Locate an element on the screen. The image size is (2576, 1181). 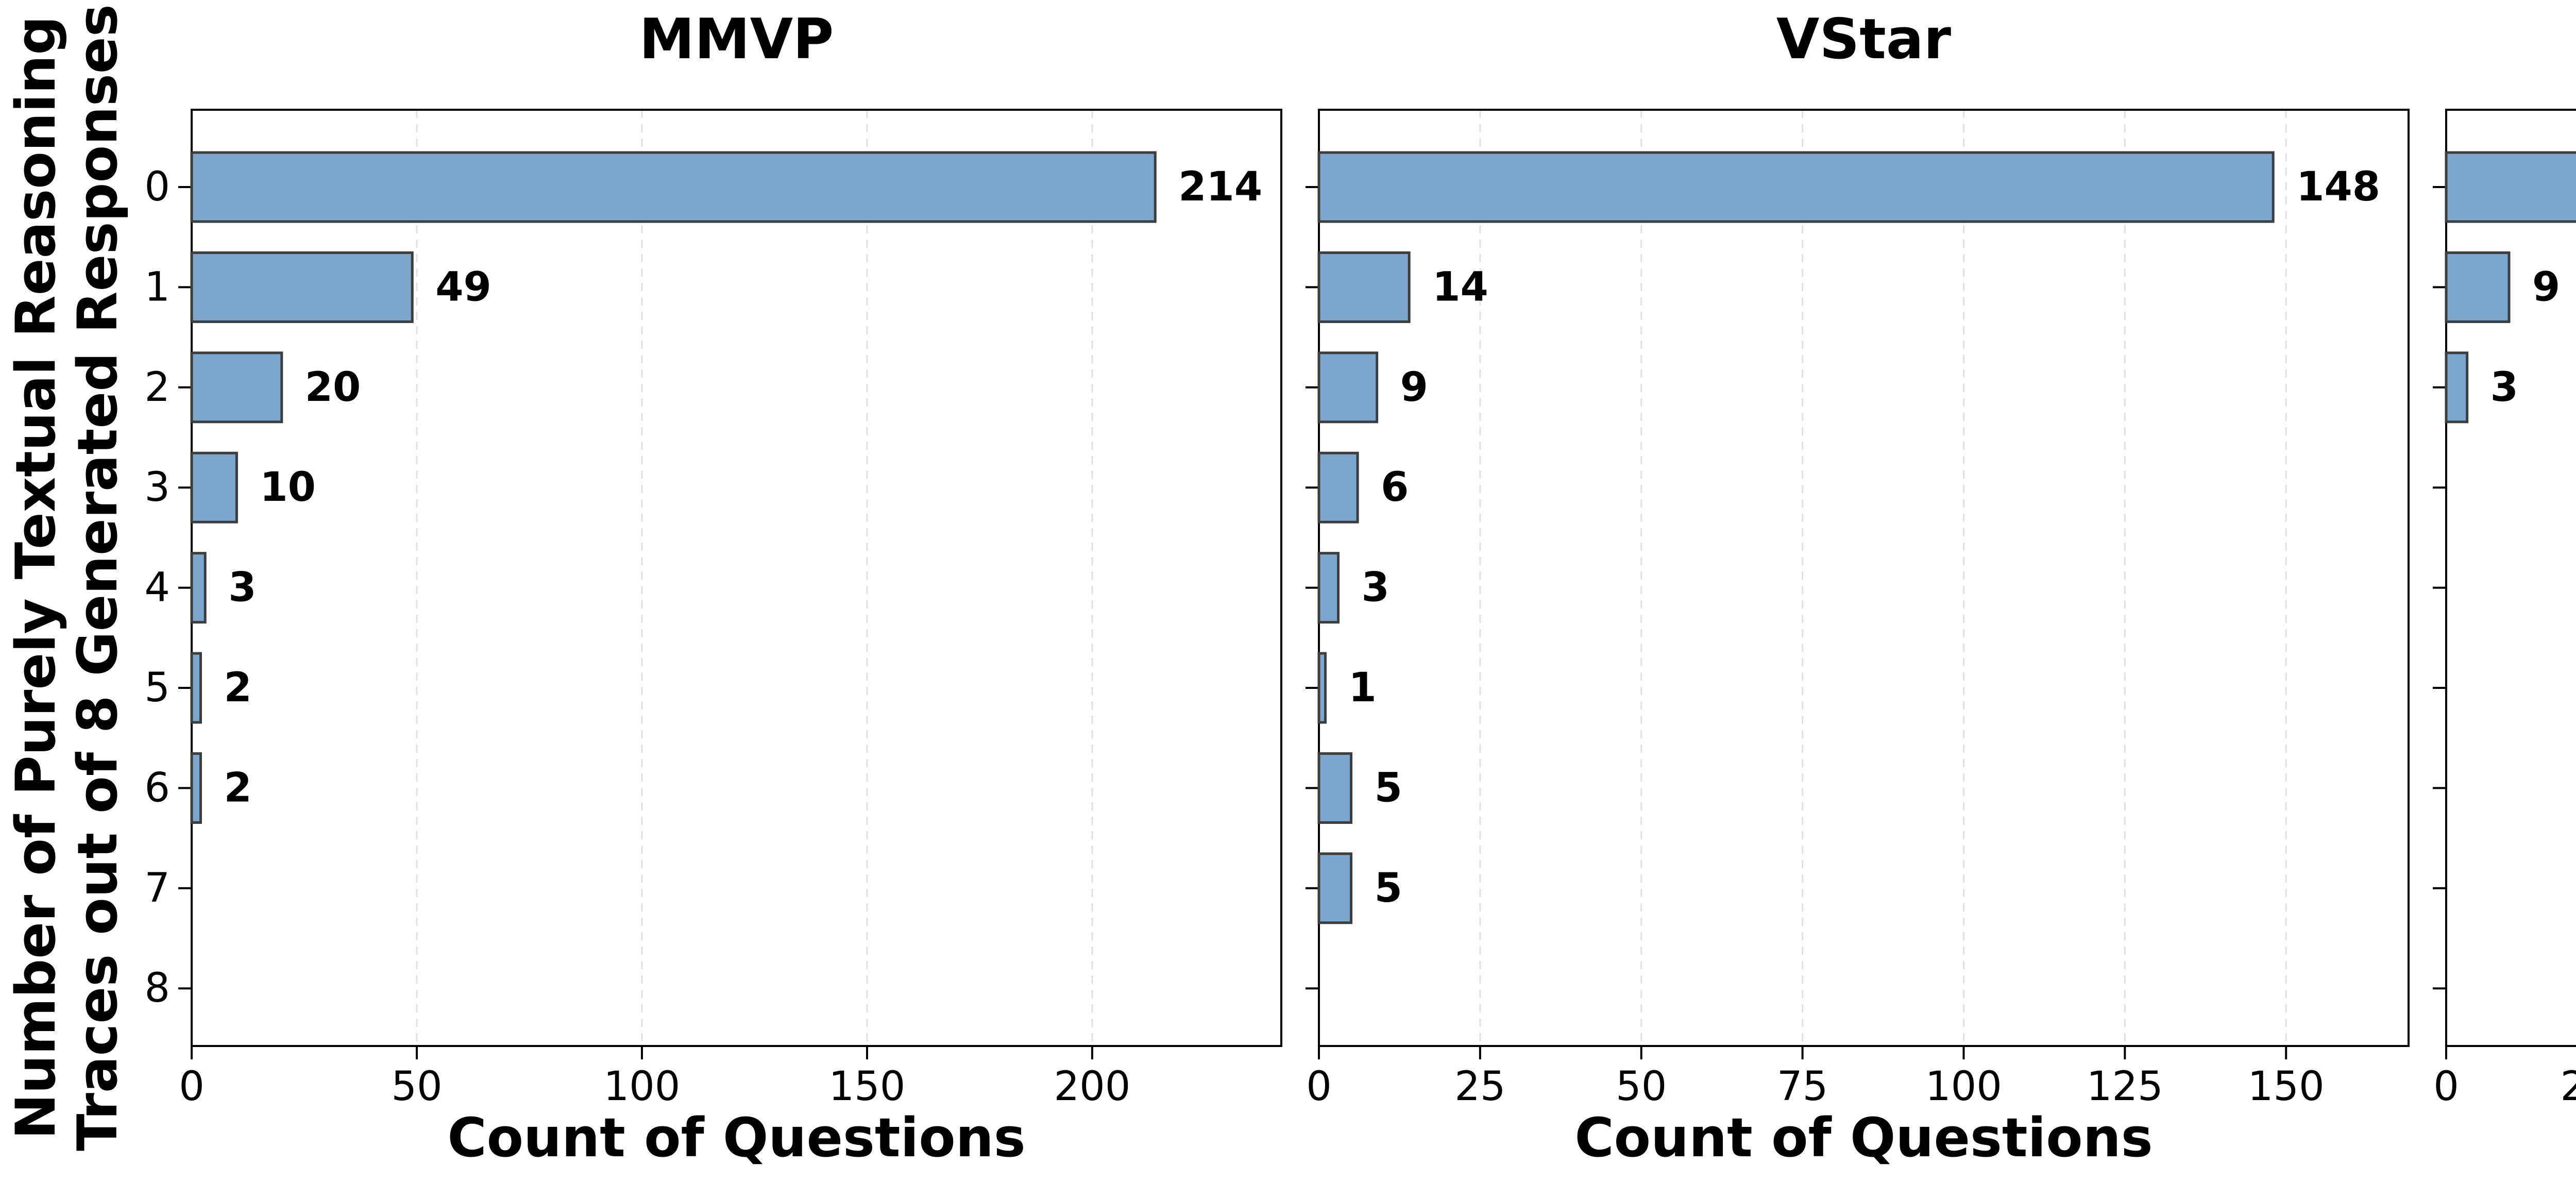
x-tick-label: 75 is located at coordinates (1802, 1087).